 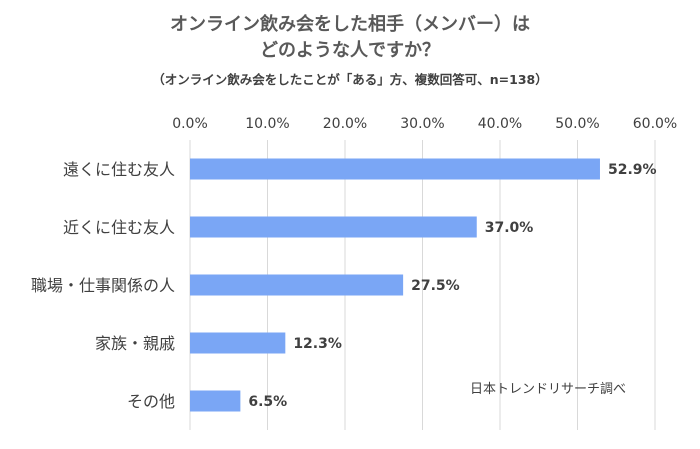 What do you see at coordinates (350, 24) in the screenshot?
I see `chart-title-line1: オンライン飲み会をした相手（メンバー）は` at bounding box center [350, 24].